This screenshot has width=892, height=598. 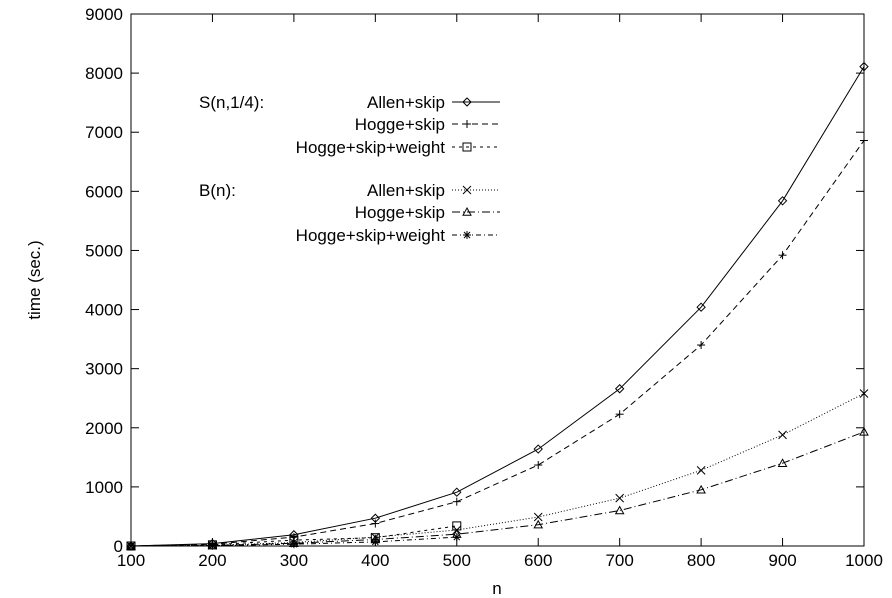 What do you see at coordinates (538, 560) in the screenshot?
I see `x-tick-label: 600` at bounding box center [538, 560].